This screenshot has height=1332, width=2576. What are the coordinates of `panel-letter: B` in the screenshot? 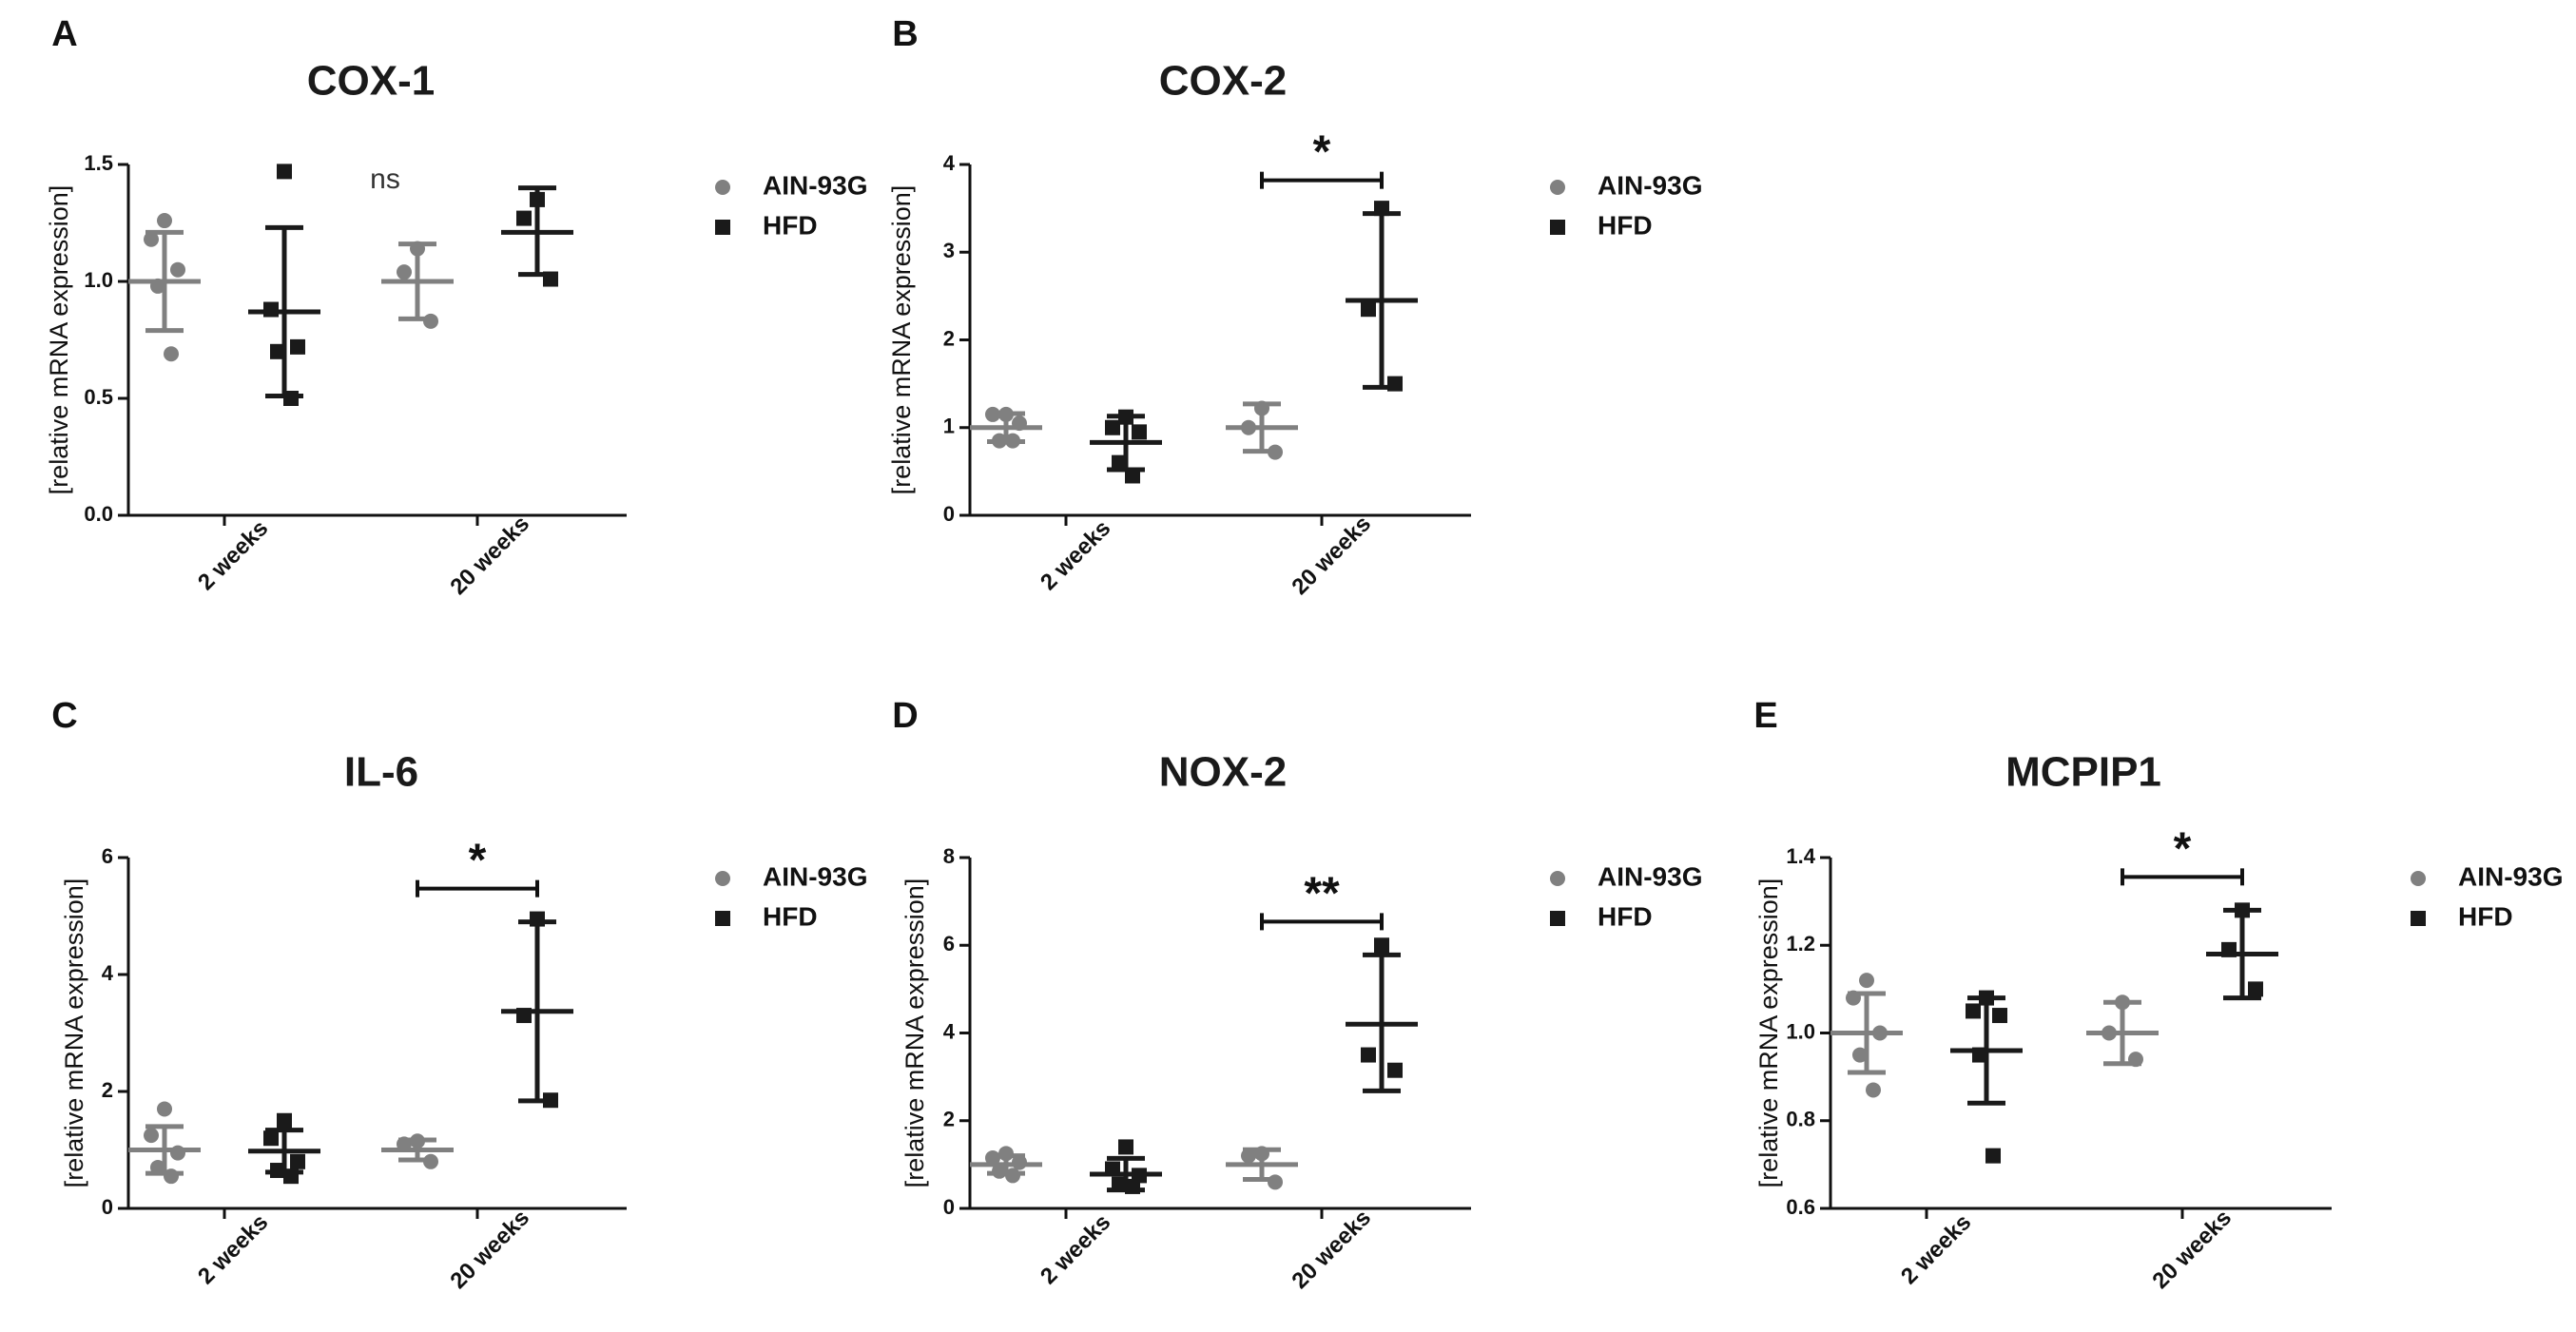 It's located at (905, 34).